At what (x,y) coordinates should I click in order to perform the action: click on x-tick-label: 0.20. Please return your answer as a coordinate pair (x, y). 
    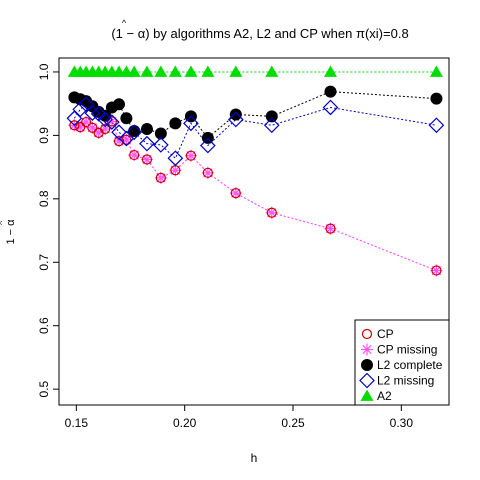
    Looking at the image, I should click on (185, 423).